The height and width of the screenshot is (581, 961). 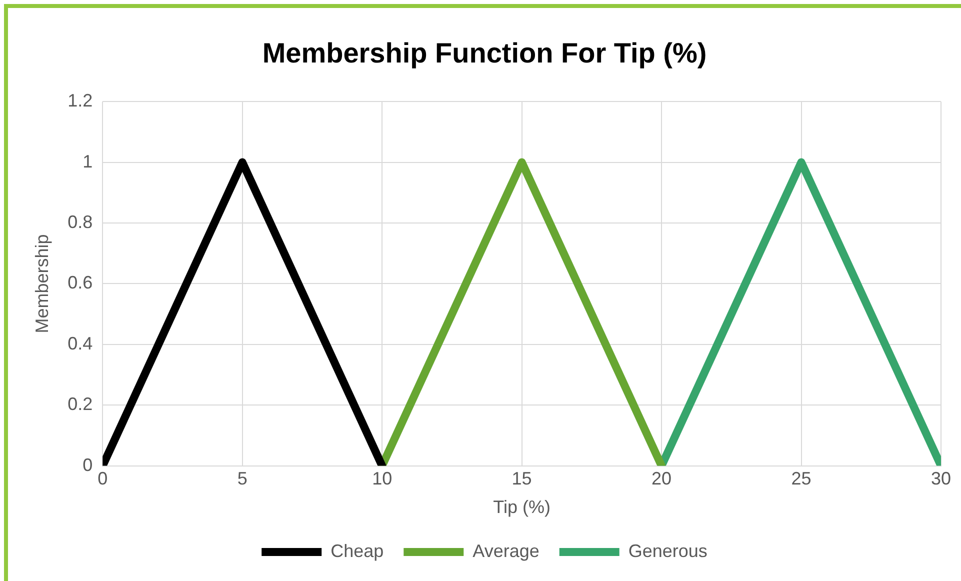 What do you see at coordinates (42, 284) in the screenshot?
I see `y-axis-title: Membership` at bounding box center [42, 284].